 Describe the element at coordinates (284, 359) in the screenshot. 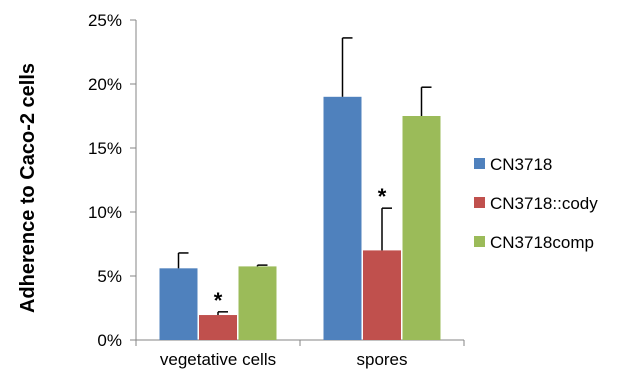

I see `category-labels: vegetative cells spores` at that location.